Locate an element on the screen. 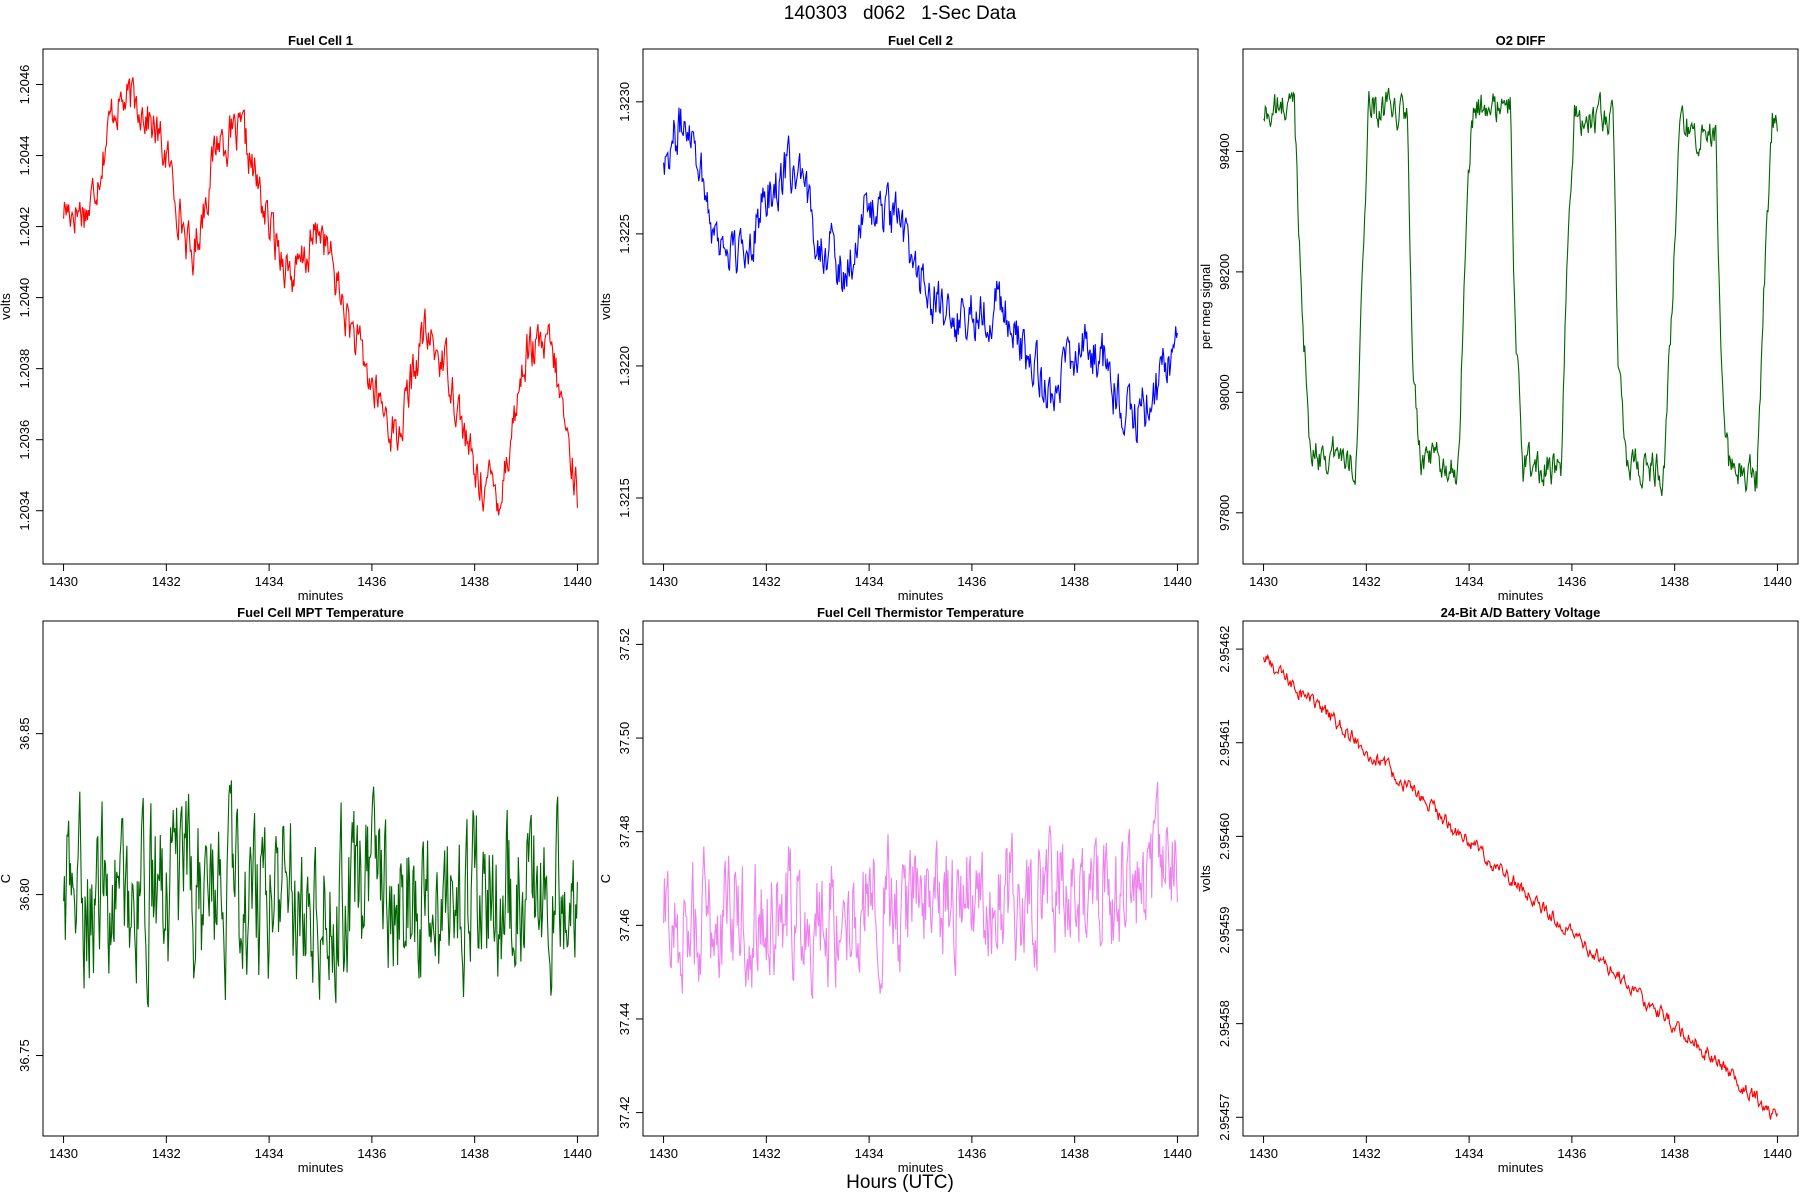 Image resolution: width=1800 pixels, height=1200 pixels. fuel-cell-2-title: Fuel Cell 2 is located at coordinates (920, 40).